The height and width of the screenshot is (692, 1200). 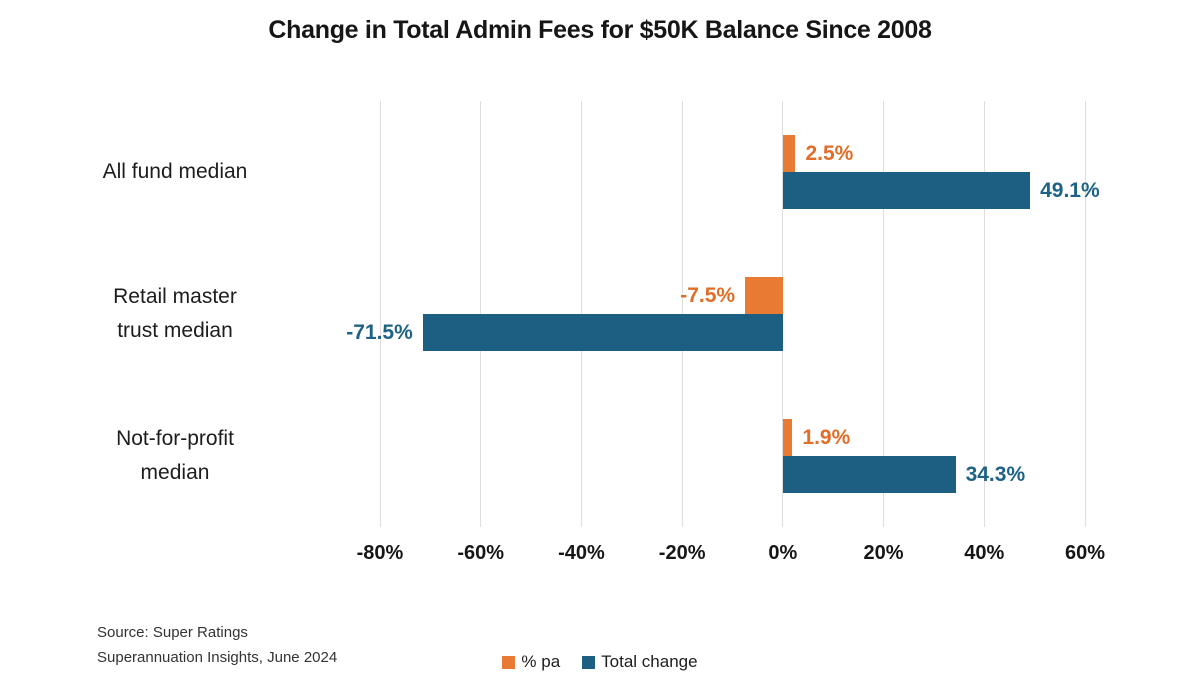 What do you see at coordinates (589, 662) in the screenshot?
I see `legend-swatch-total-change` at bounding box center [589, 662].